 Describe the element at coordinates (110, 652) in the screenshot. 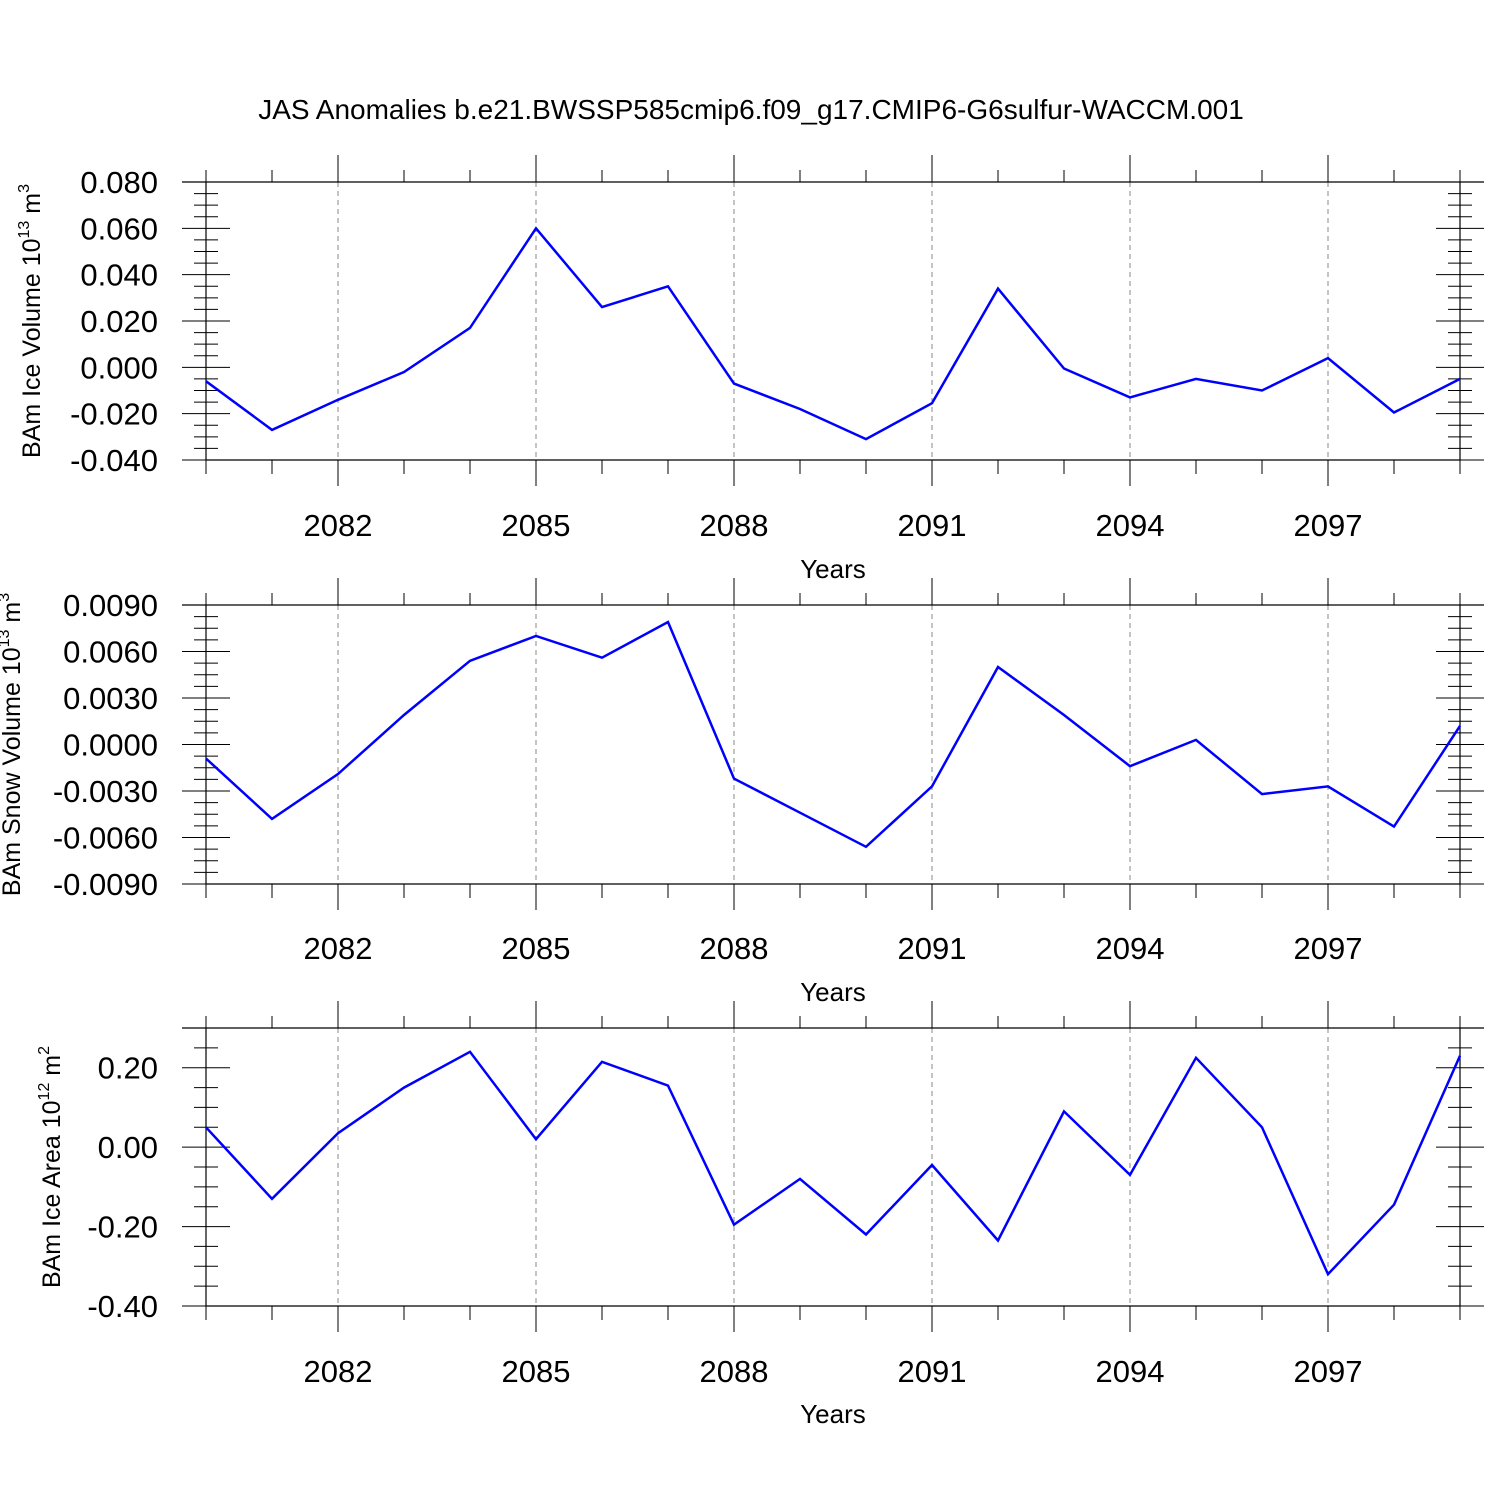

I see `y-tick-label: 0.0060` at that location.